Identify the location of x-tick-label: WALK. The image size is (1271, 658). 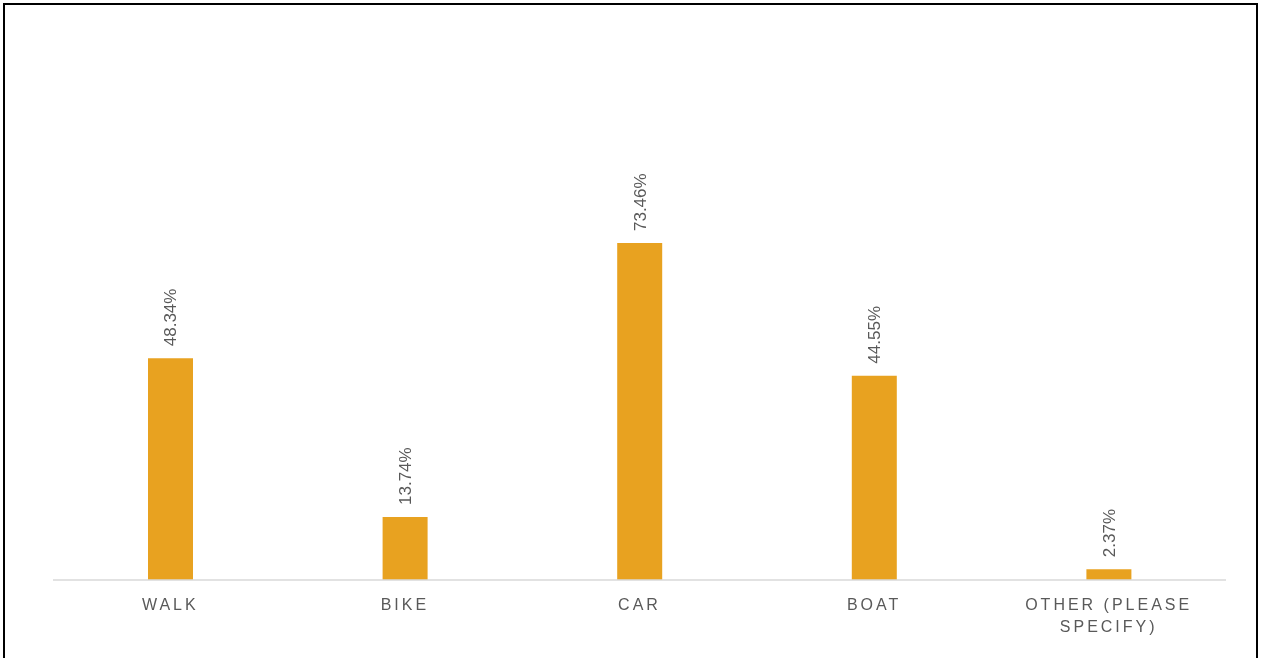
(170, 604).